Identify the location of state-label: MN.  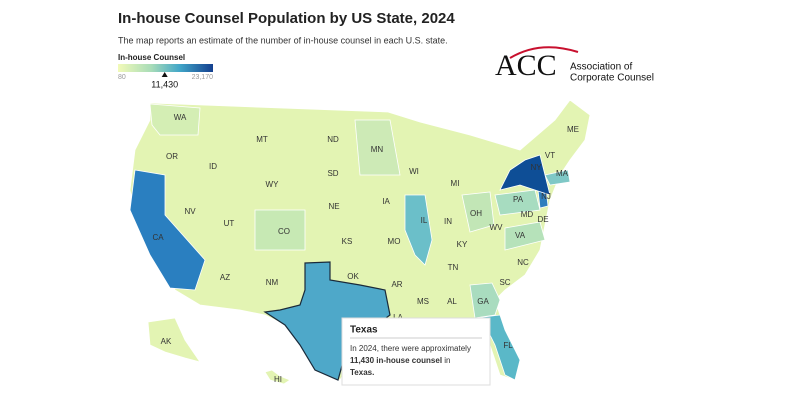
(377, 149).